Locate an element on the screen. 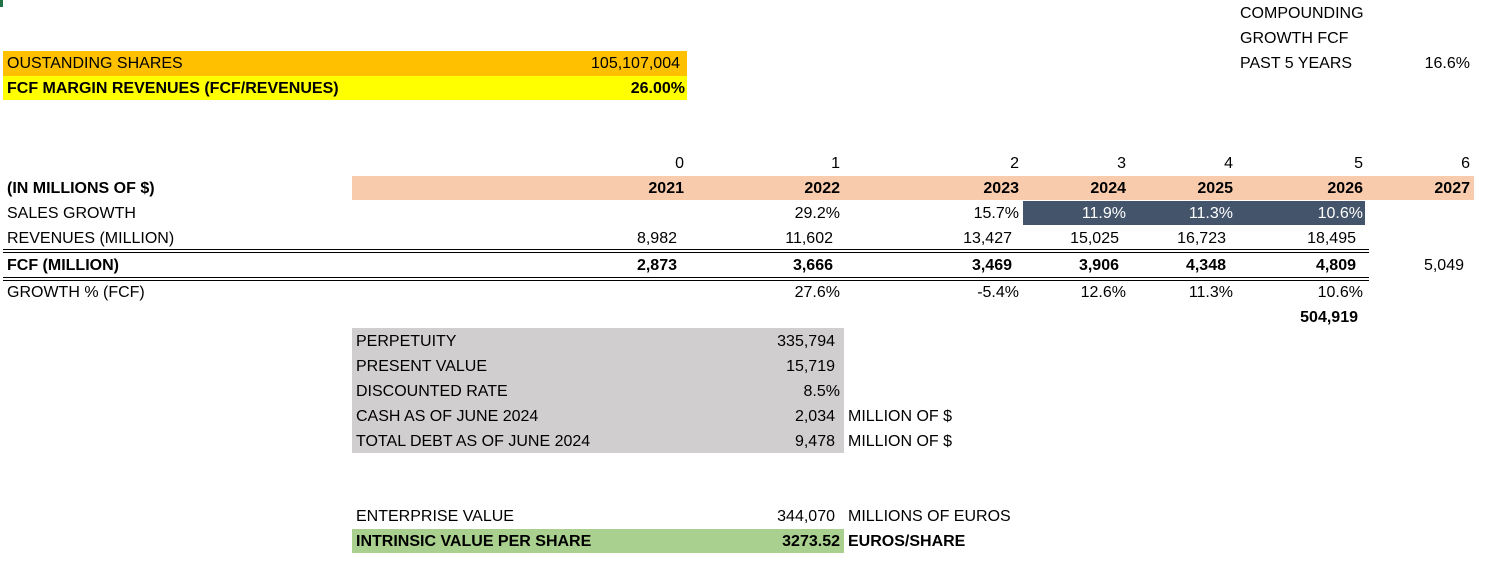  sales-growth-2025: 11.3% is located at coordinates (1210, 213).